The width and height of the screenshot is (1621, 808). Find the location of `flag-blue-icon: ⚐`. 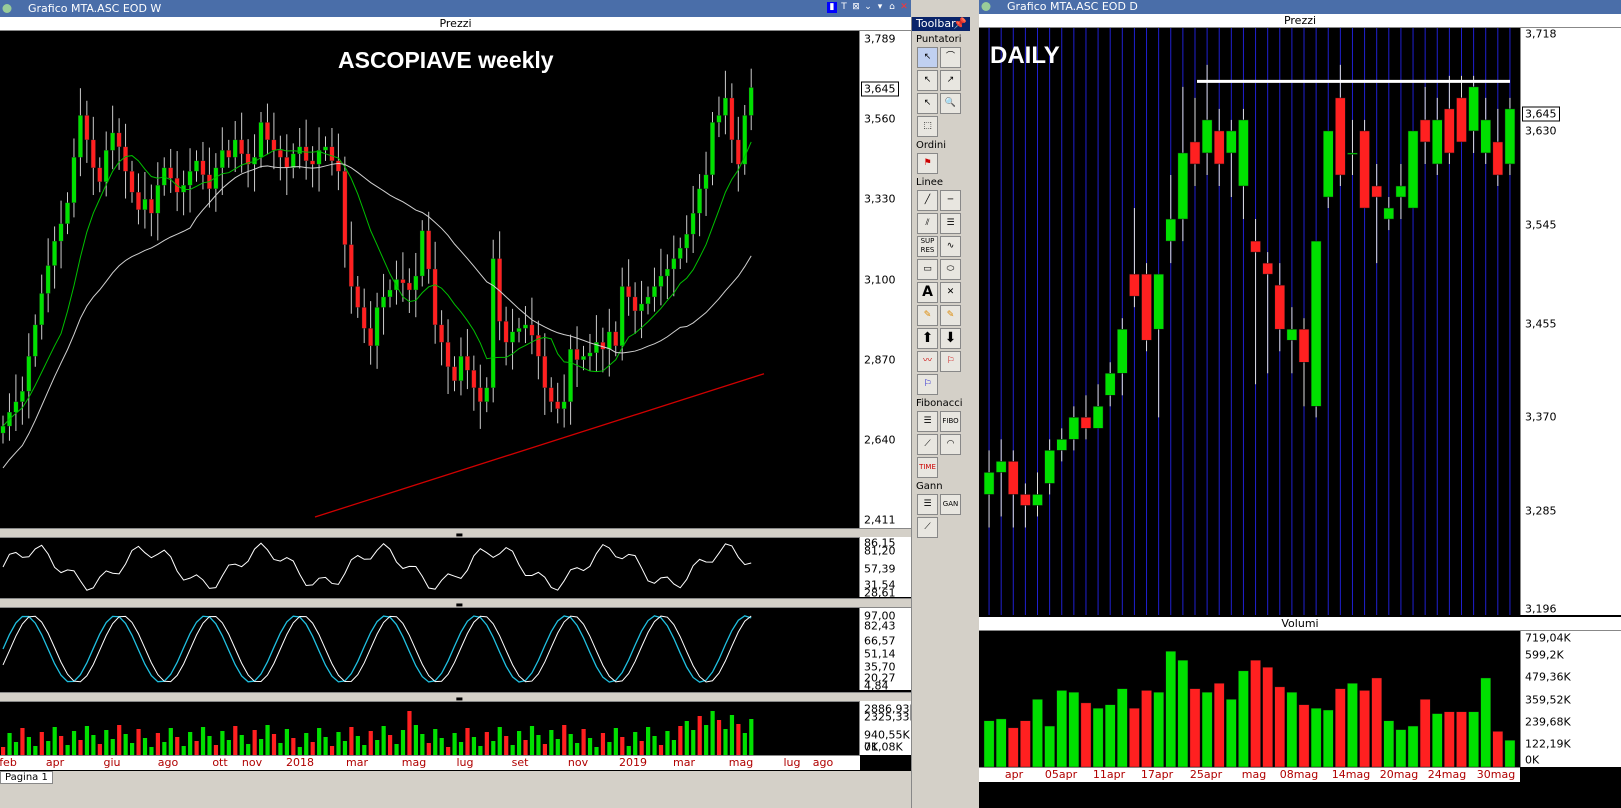

flag-blue-icon: ⚐ is located at coordinates (927, 384).